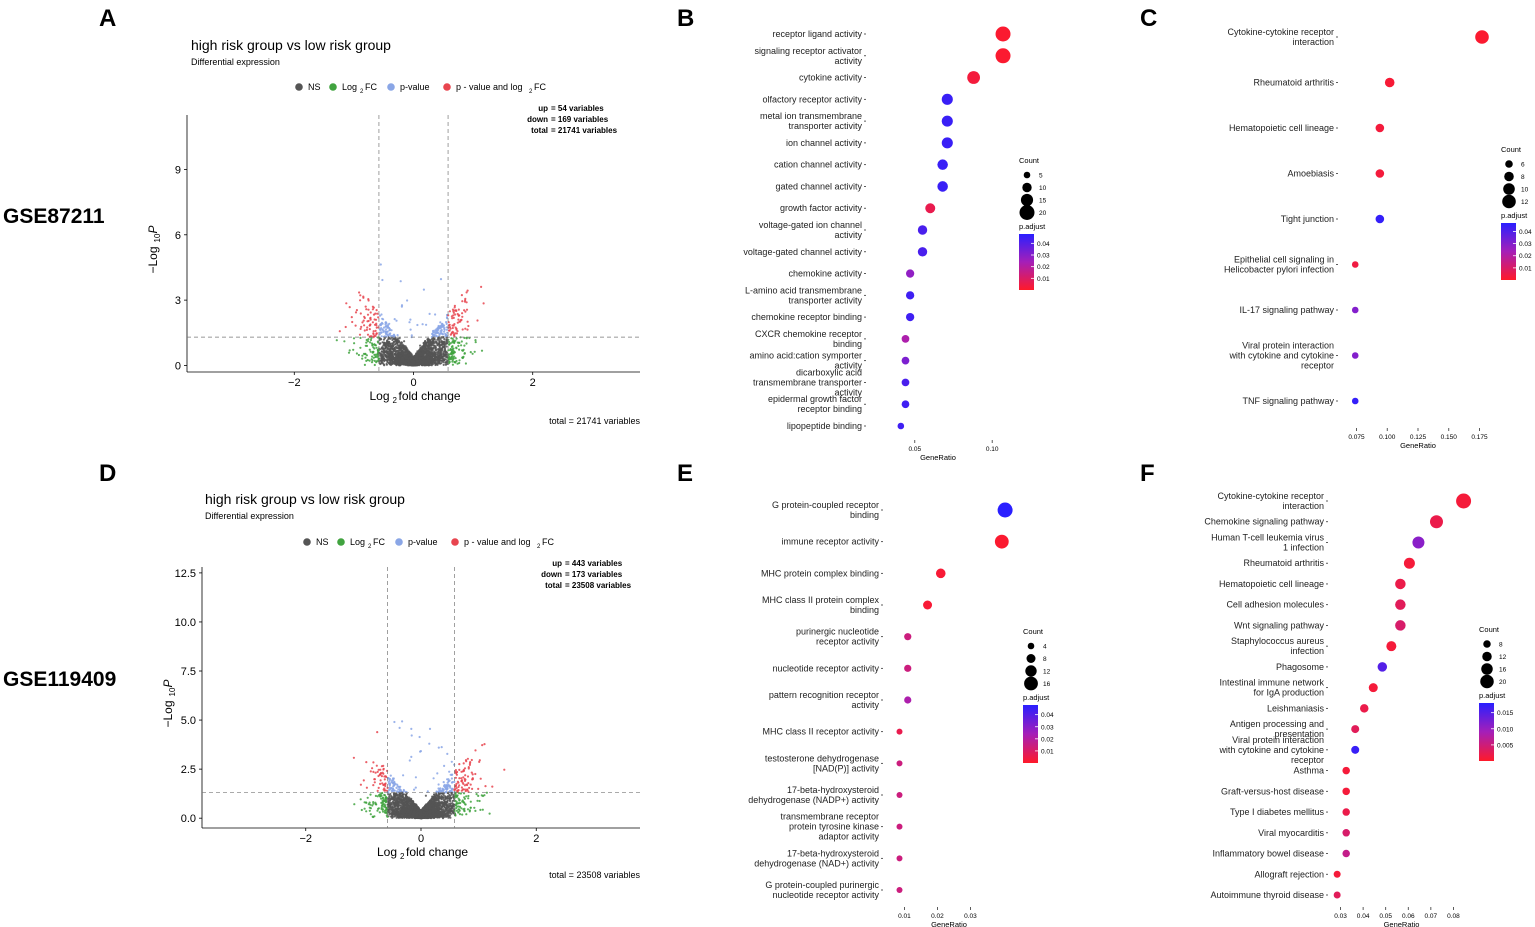 The image size is (1535, 927). Describe the element at coordinates (1041, 176) in the screenshot. I see `count-legend-label: 5` at that location.